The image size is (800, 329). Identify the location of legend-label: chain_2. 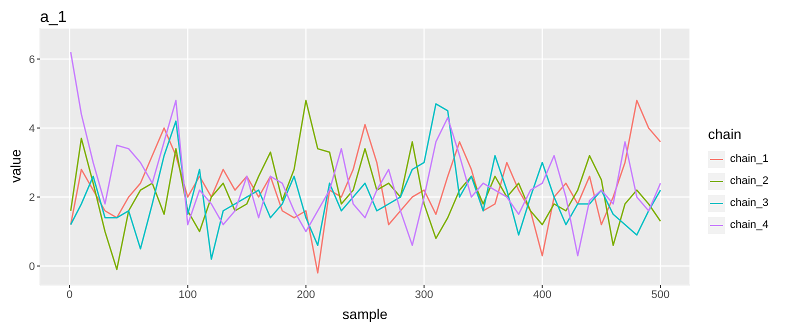
(749, 181).